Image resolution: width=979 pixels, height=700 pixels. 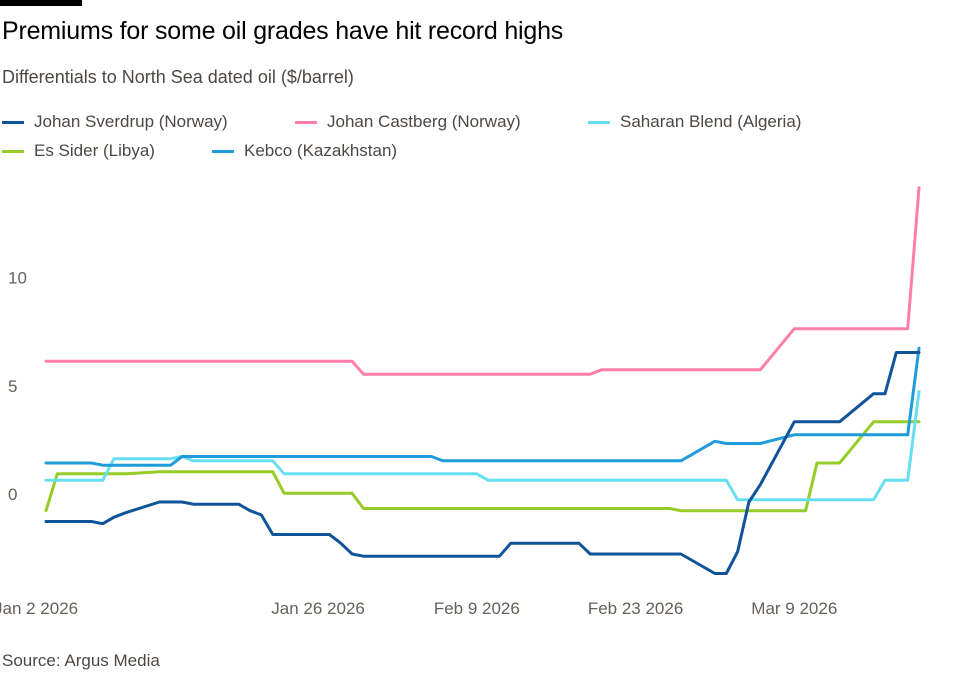 What do you see at coordinates (794, 608) in the screenshot?
I see `x-tick-label: Mar 9 2026` at bounding box center [794, 608].